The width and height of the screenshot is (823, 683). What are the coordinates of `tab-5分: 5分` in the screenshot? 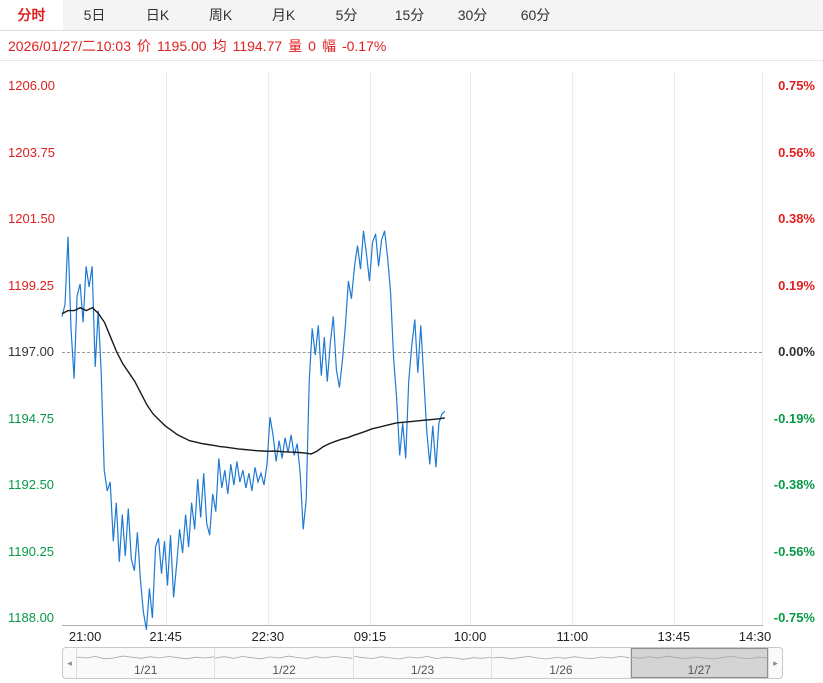 It's located at (346, 15).